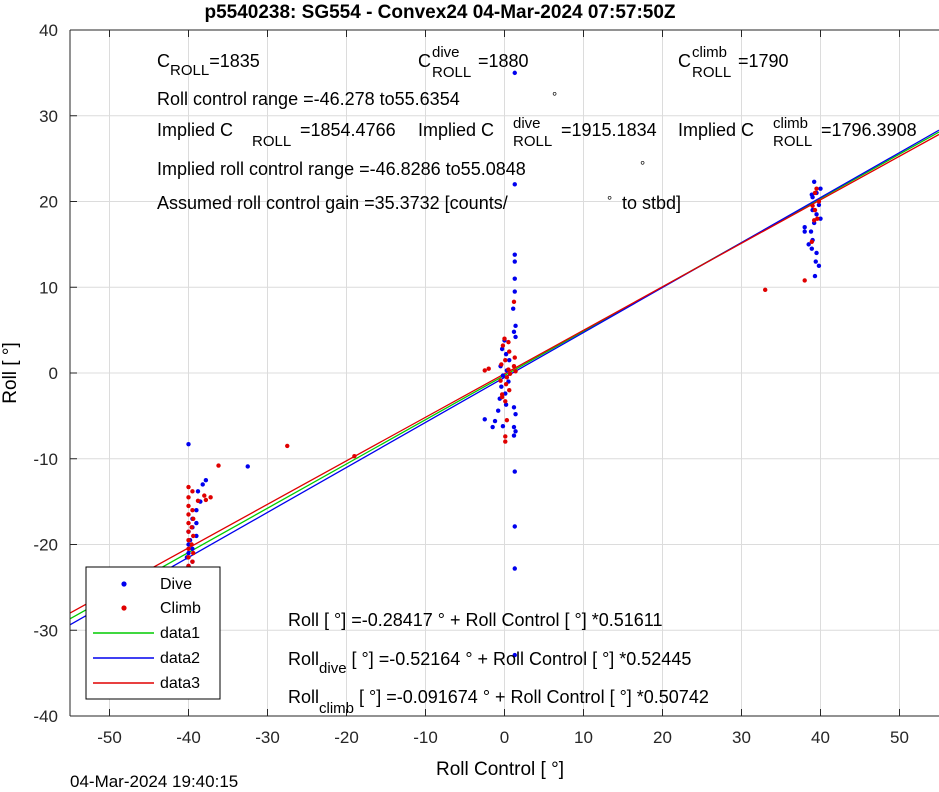 This screenshot has width=939, height=792. Describe the element at coordinates (554, 96) in the screenshot. I see `roll-control-range-degree: °` at that location.